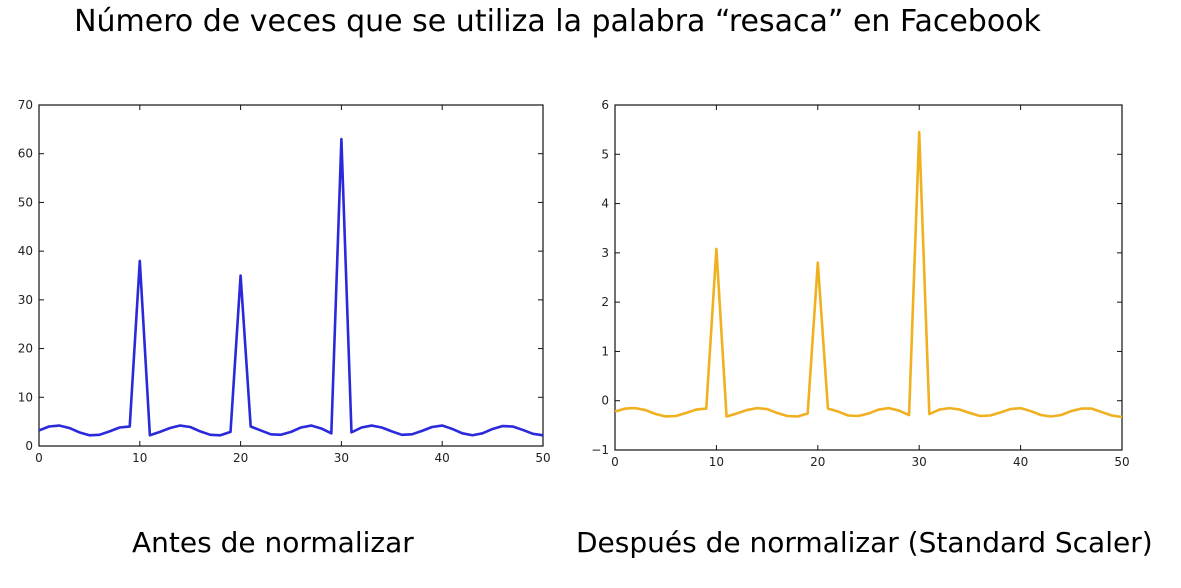 The width and height of the screenshot is (1181, 588). I want to click on after-xtick-label: 30, so click(919, 462).